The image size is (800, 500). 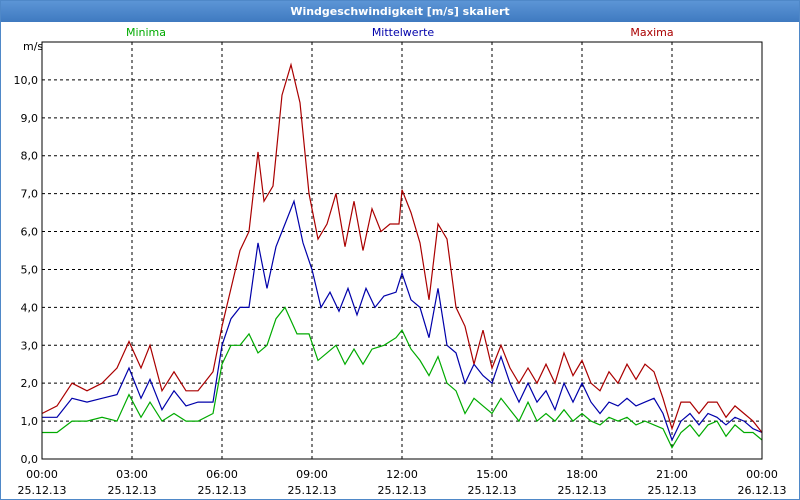 What do you see at coordinates (33, 46) in the screenshot?
I see `y-axis-unit-label: m/s` at bounding box center [33, 46].